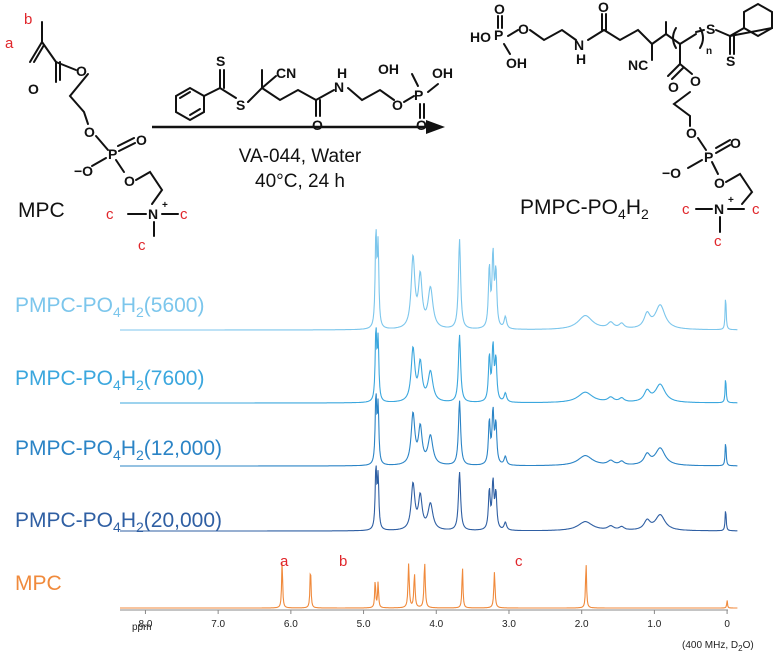  I want to click on right-arrow-icon, so click(298, 127).